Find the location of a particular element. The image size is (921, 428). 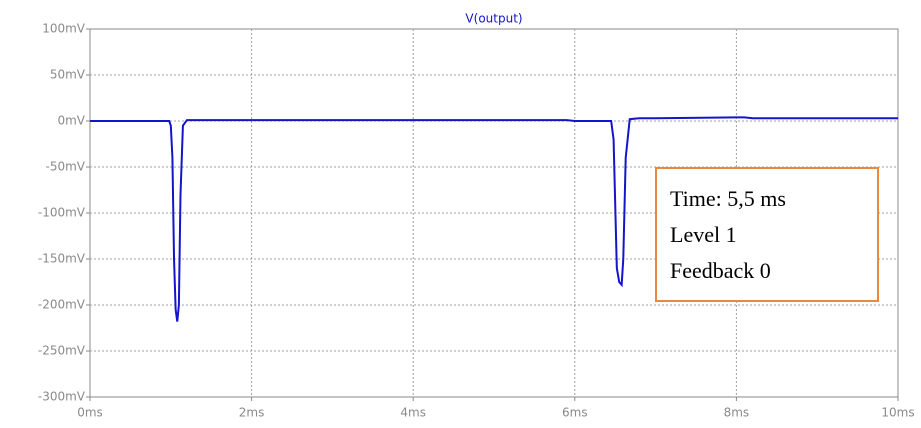

y-tick-label: 50mV is located at coordinates (68, 75).